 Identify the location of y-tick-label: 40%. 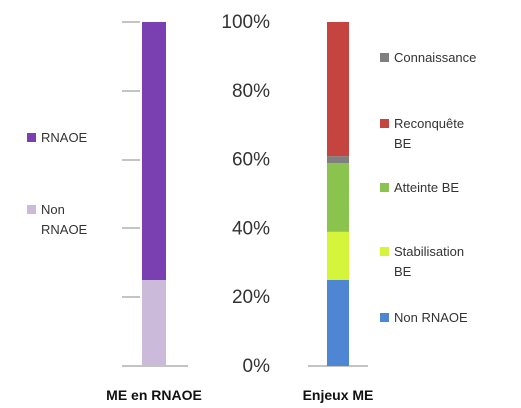
(251, 228).